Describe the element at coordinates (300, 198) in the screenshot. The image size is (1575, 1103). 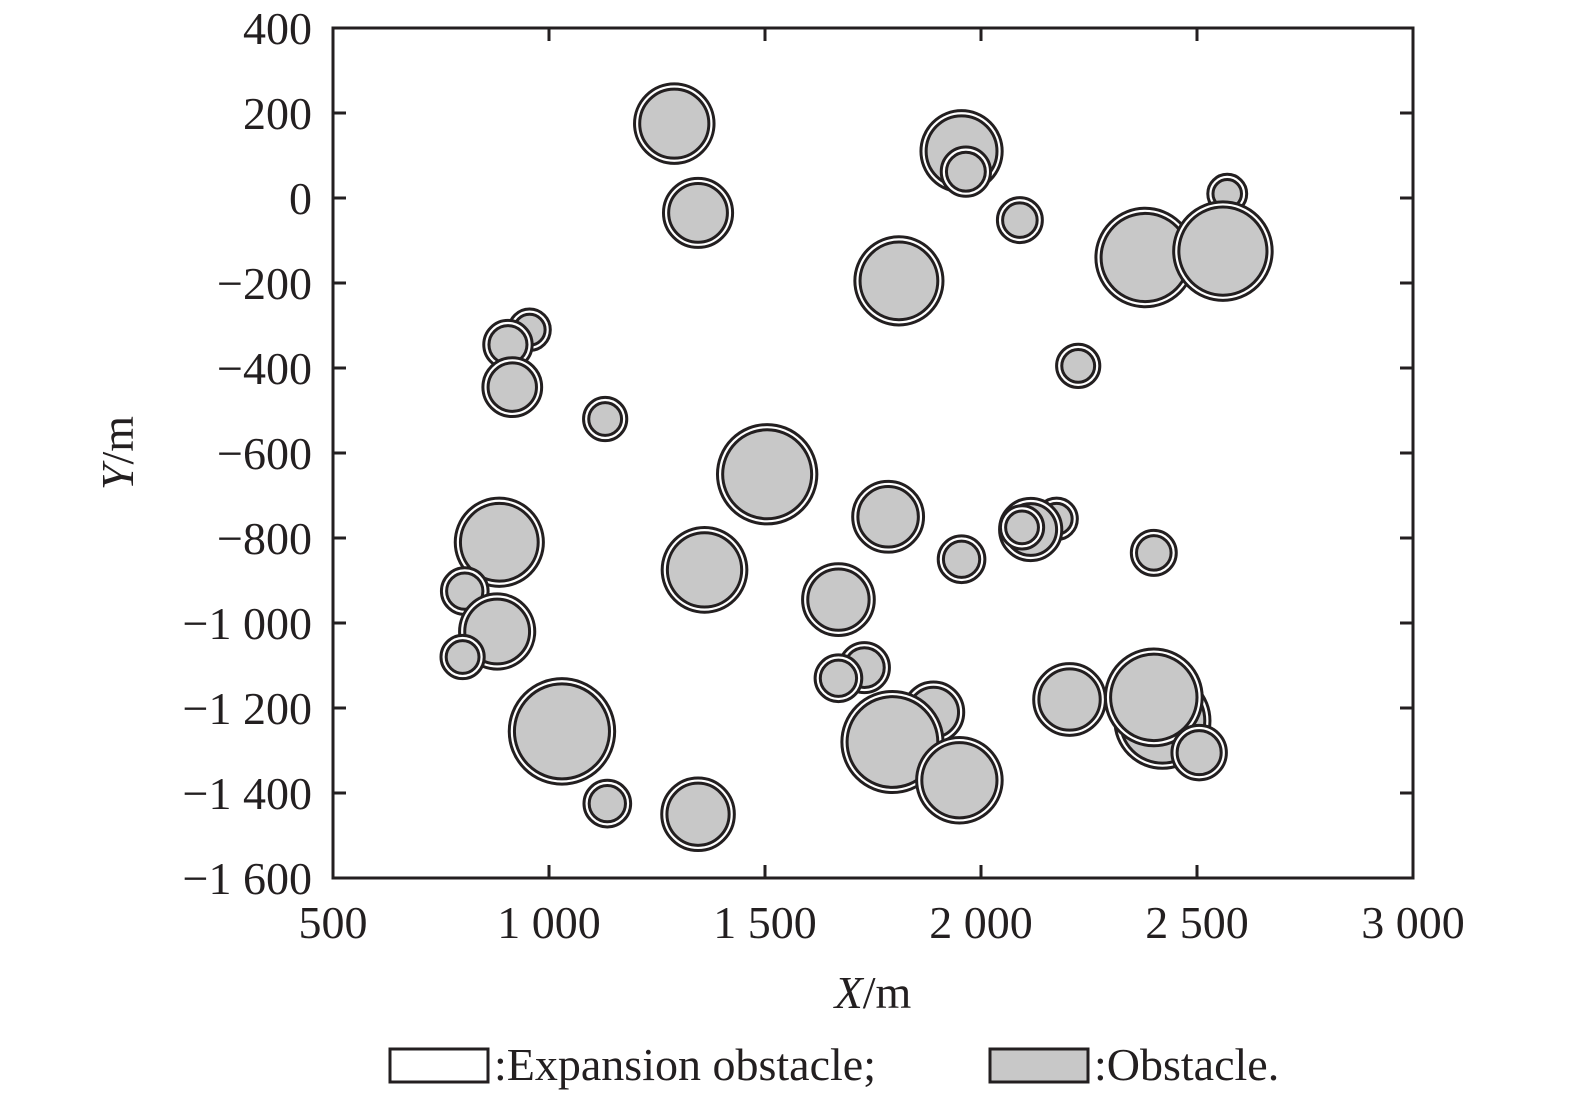
I see `y-tick-label: 0` at that location.